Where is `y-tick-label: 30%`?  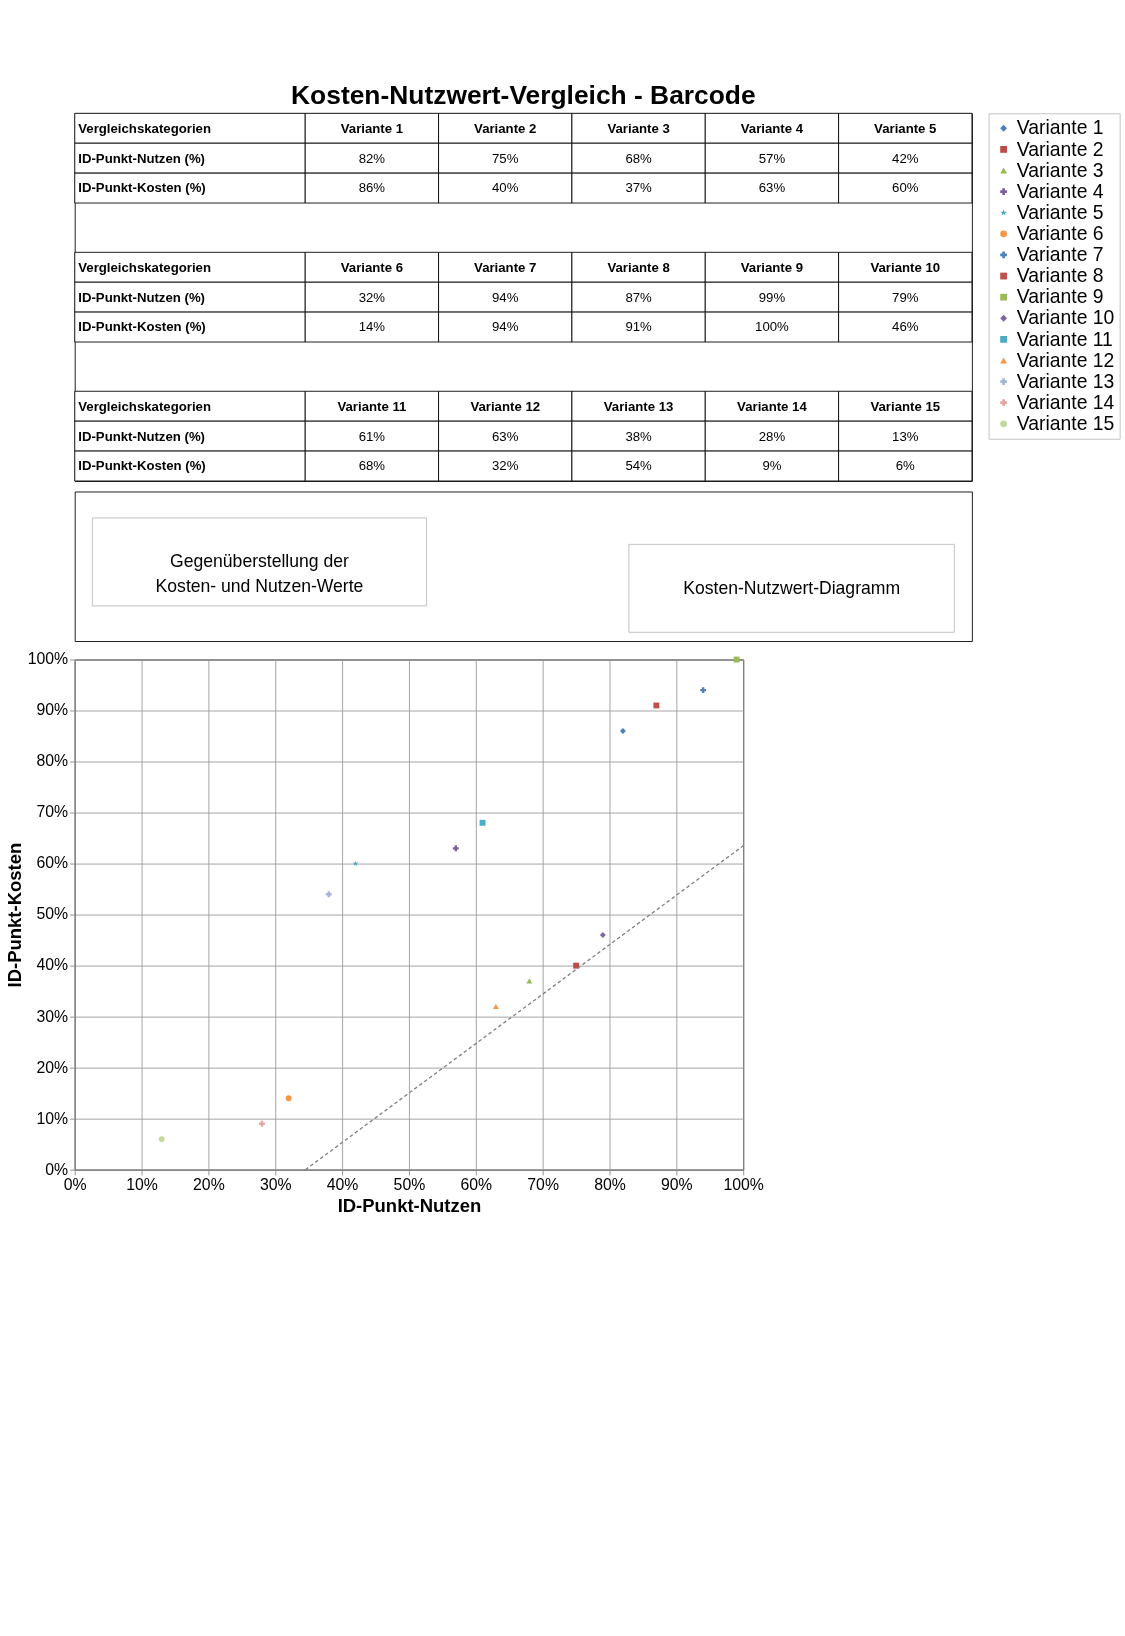
y-tick-label: 30% is located at coordinates (52, 1016).